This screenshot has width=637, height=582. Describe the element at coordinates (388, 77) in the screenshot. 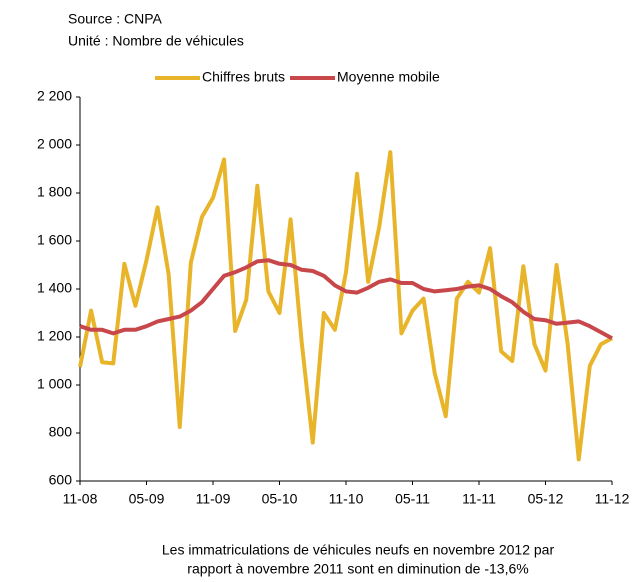

I see `legend-label: Moyenne mobile` at that location.